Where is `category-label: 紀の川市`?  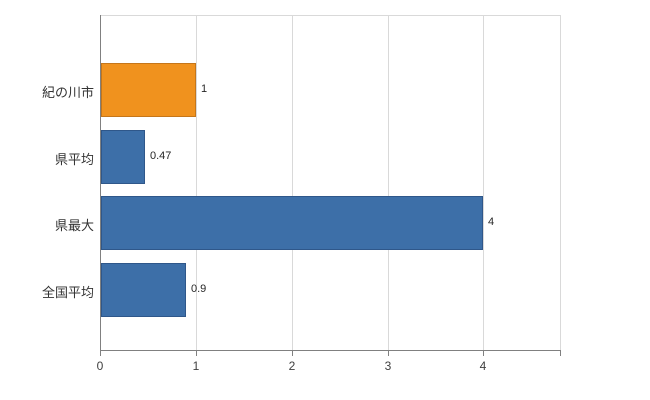 category-label: 紀の川市 is located at coordinates (67, 92).